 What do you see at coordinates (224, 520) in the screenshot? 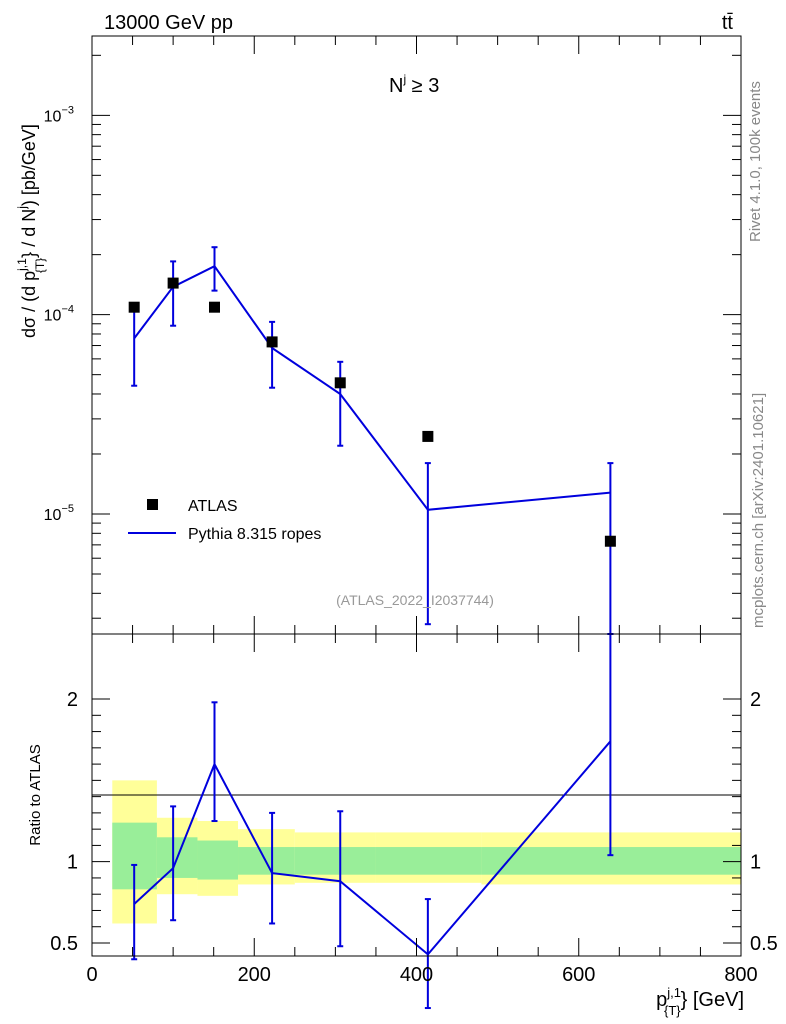
I see `legend: ATLAS Pythia 8.315 ropes` at bounding box center [224, 520].